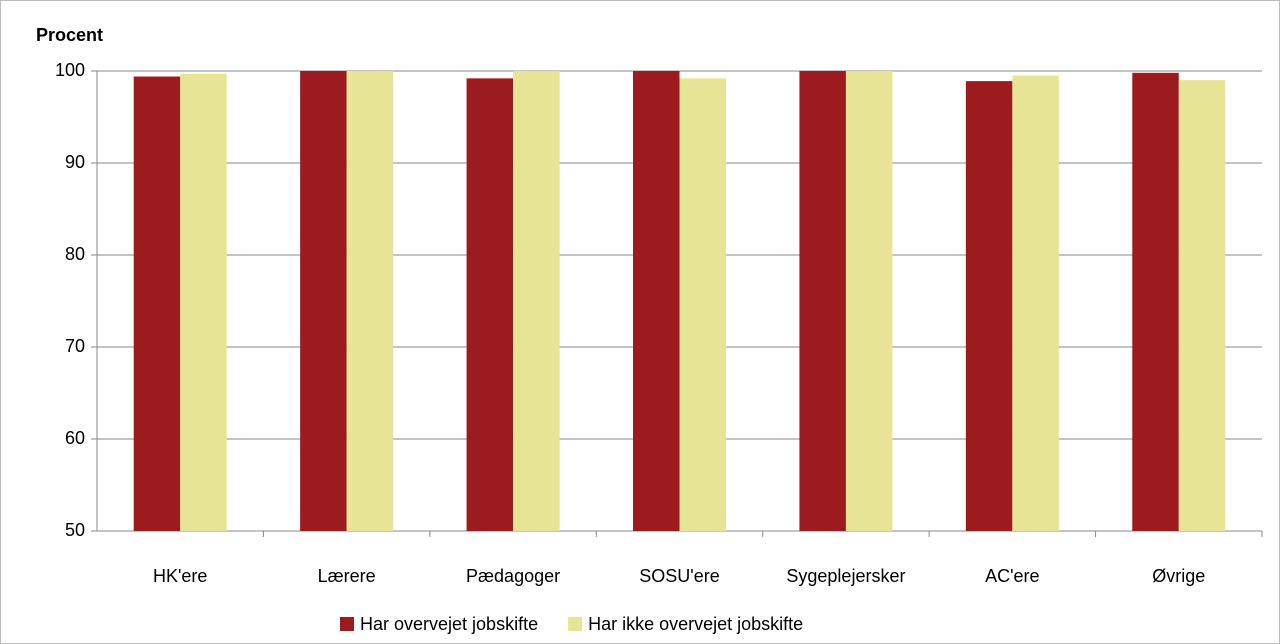 The width and height of the screenshot is (1280, 644). What do you see at coordinates (1178, 576) in the screenshot?
I see `x-tick-label: Øvrige` at bounding box center [1178, 576].